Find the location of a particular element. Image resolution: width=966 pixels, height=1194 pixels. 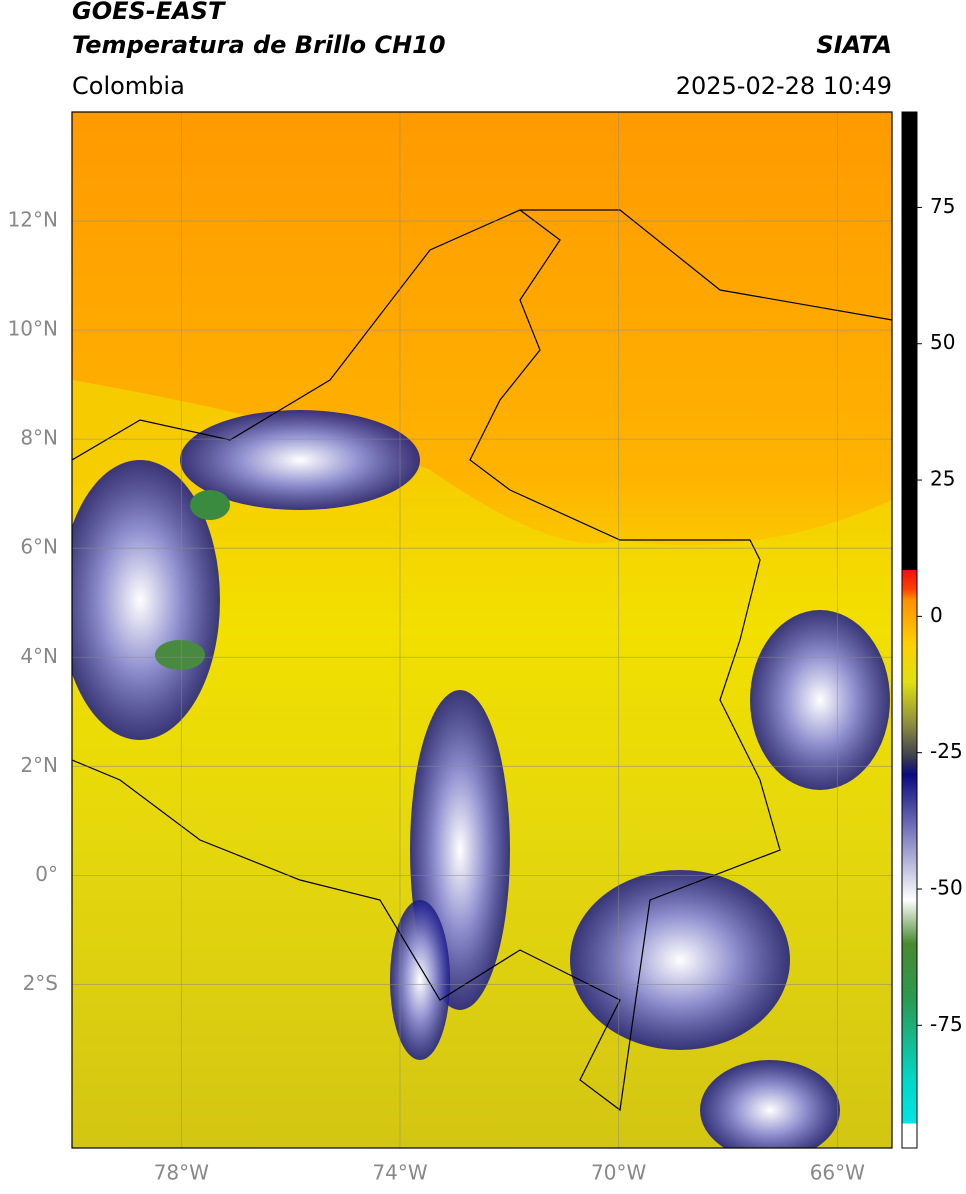

lat-tick-label: 12°N is located at coordinates (33, 220).